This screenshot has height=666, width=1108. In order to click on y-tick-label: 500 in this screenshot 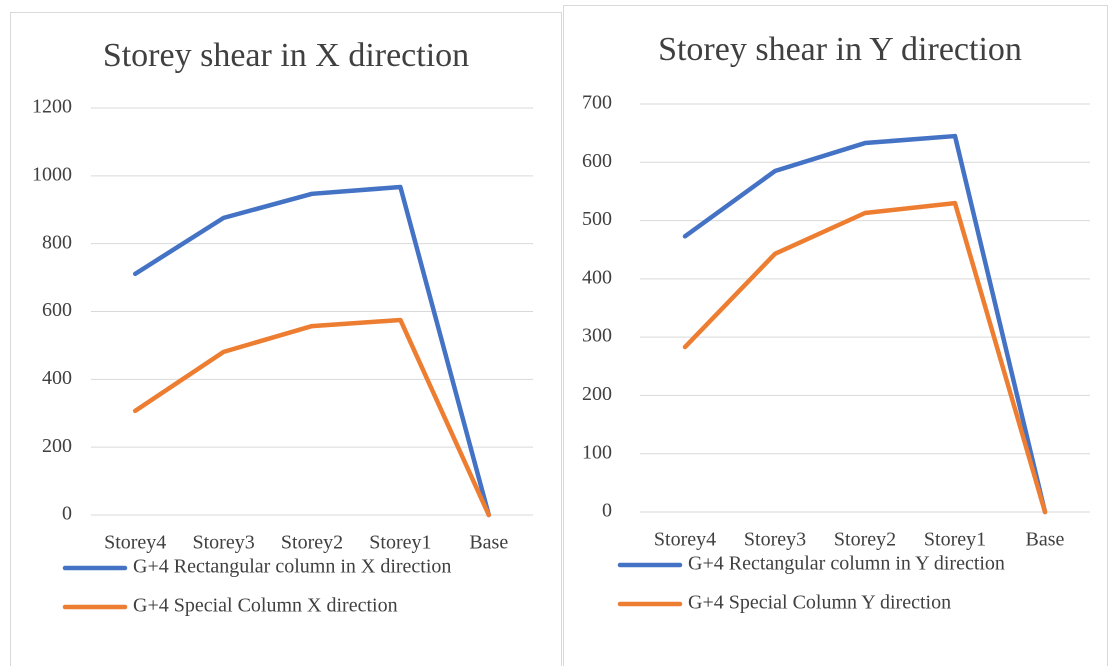, I will do `click(597, 219)`.